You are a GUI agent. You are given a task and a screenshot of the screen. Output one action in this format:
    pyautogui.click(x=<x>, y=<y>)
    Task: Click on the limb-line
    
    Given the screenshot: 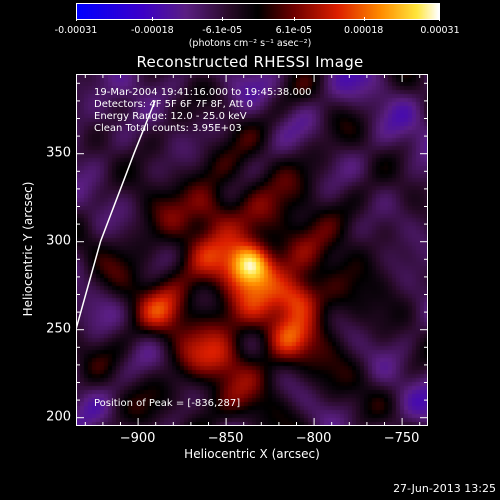 What is the action you would take?
    pyautogui.click(x=116, y=215)
    